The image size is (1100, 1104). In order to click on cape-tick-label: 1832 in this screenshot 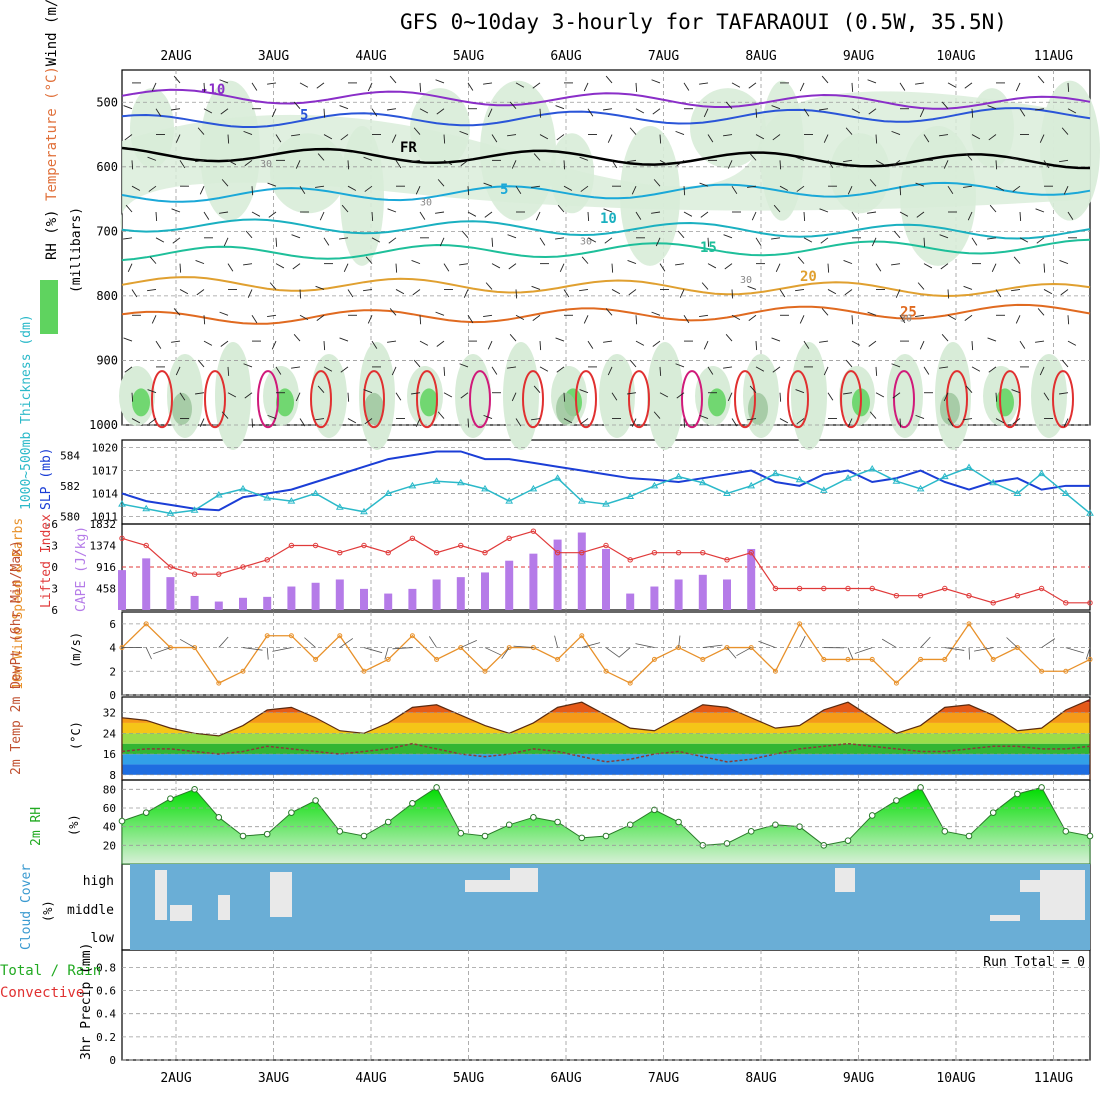, I will do `click(103, 524)`.